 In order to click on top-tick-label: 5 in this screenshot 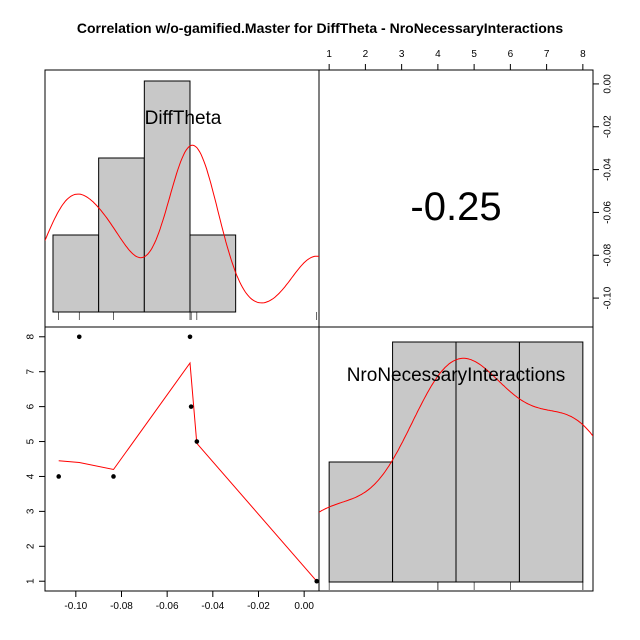, I will do `click(474, 54)`.